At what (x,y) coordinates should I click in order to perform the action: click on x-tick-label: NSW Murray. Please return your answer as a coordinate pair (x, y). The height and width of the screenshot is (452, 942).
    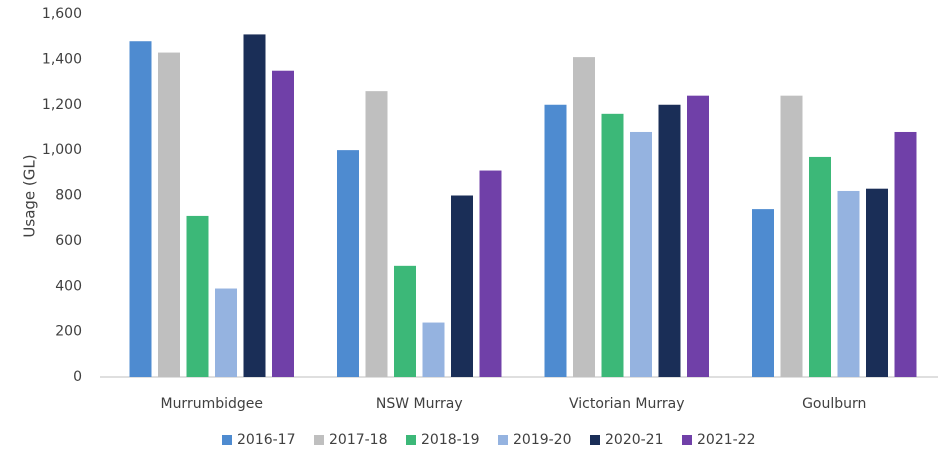
    Looking at the image, I should click on (419, 404).